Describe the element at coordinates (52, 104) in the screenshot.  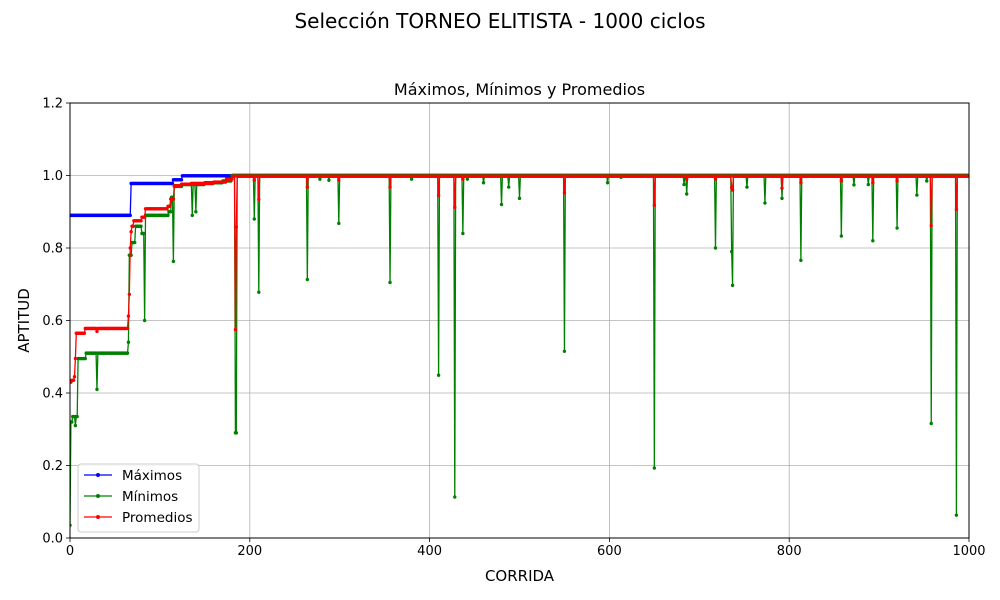
I see `y-tick-label: 1.2` at that location.